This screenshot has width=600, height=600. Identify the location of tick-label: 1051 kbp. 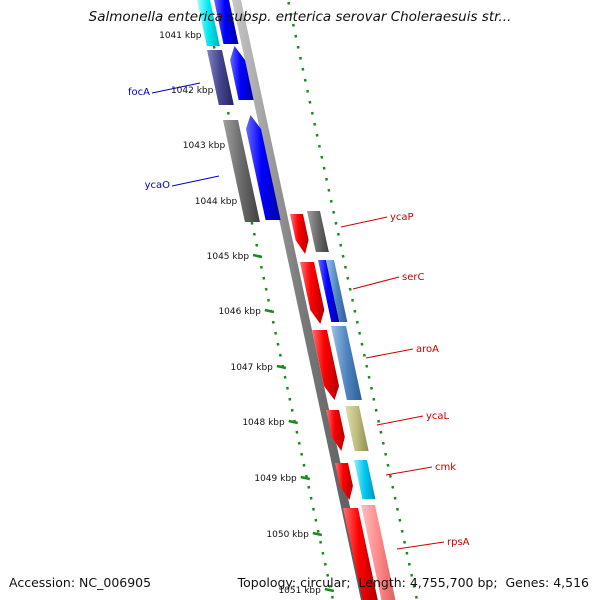
(299, 591).